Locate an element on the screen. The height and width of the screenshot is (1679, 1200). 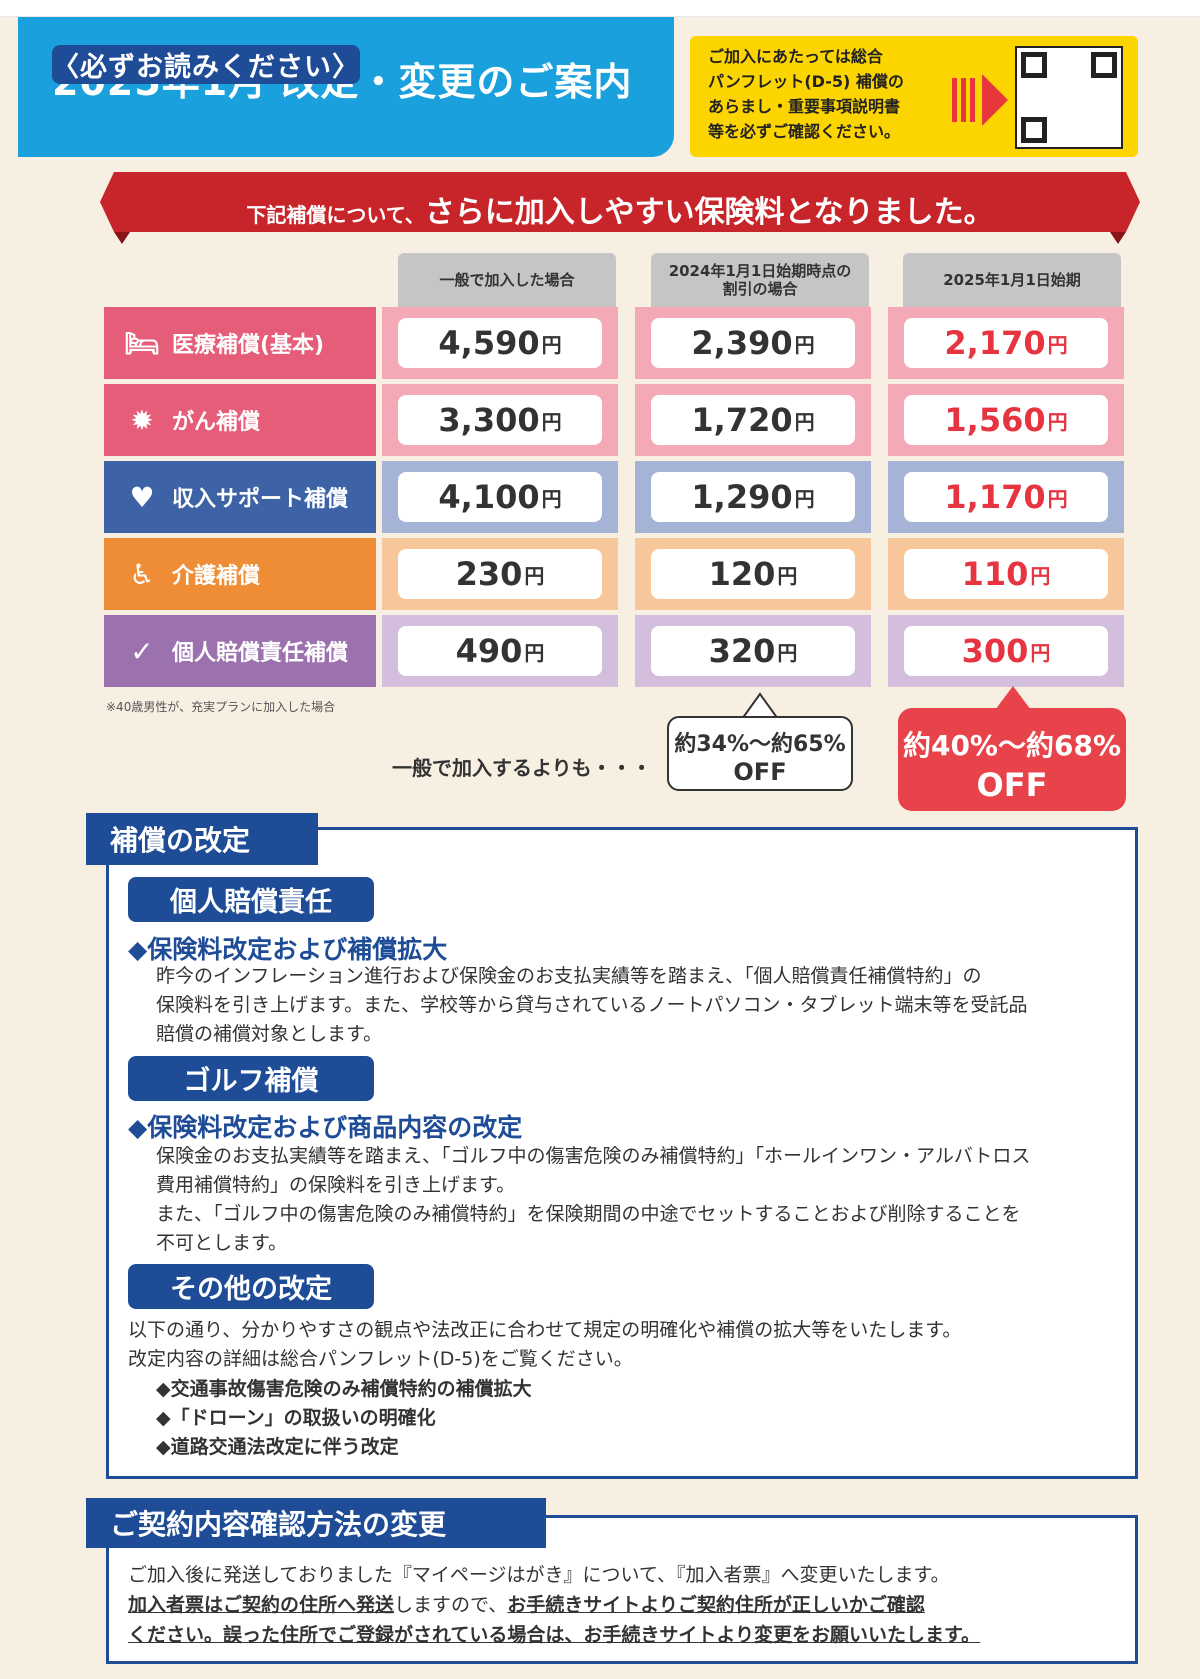
row-label: ♿ 介護補償 is located at coordinates (240, 574).